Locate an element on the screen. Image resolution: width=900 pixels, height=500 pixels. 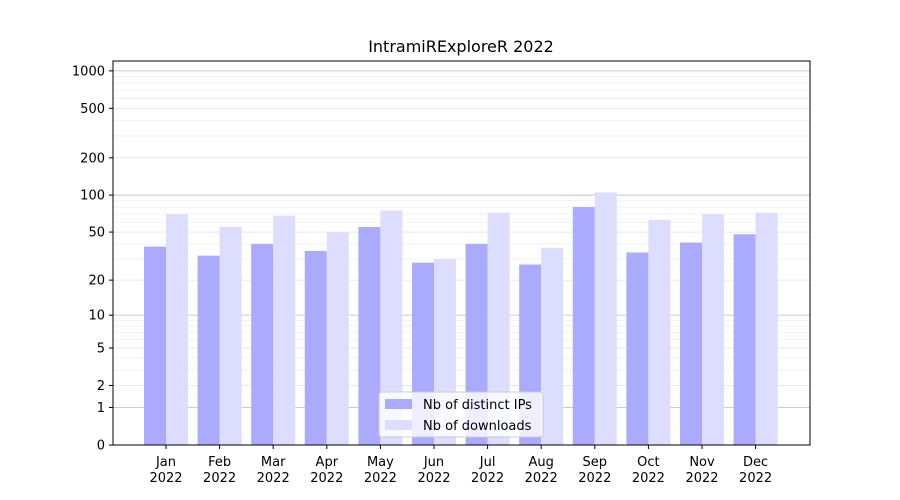
x-tick-label: Aug 2022 is located at coordinates (541, 470).